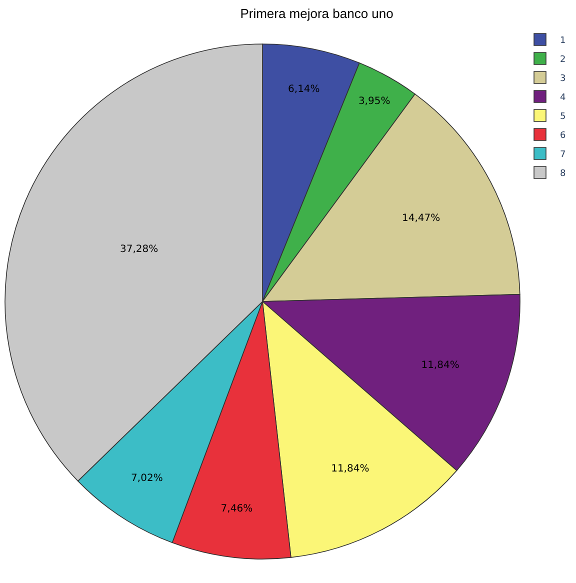  What do you see at coordinates (563, 136) in the screenshot?
I see `legend-label: 6` at bounding box center [563, 136].